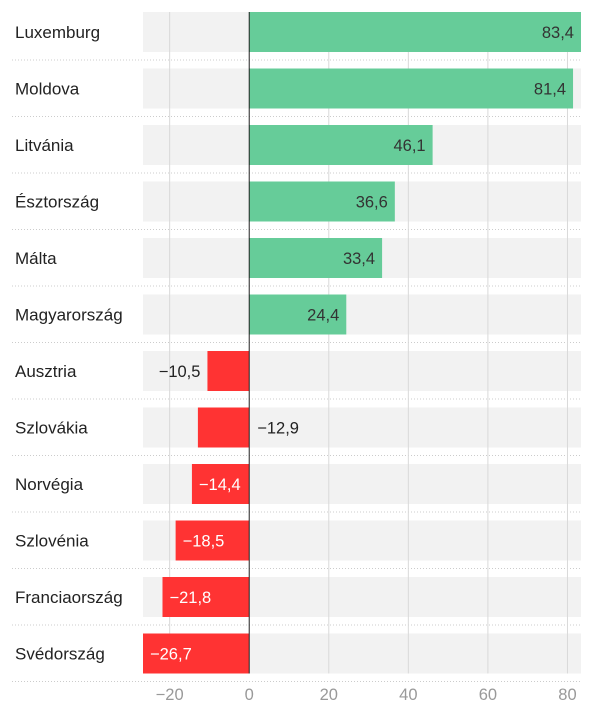 This screenshot has height=722, width=598. I want to click on category-label: Málta, so click(36, 258).